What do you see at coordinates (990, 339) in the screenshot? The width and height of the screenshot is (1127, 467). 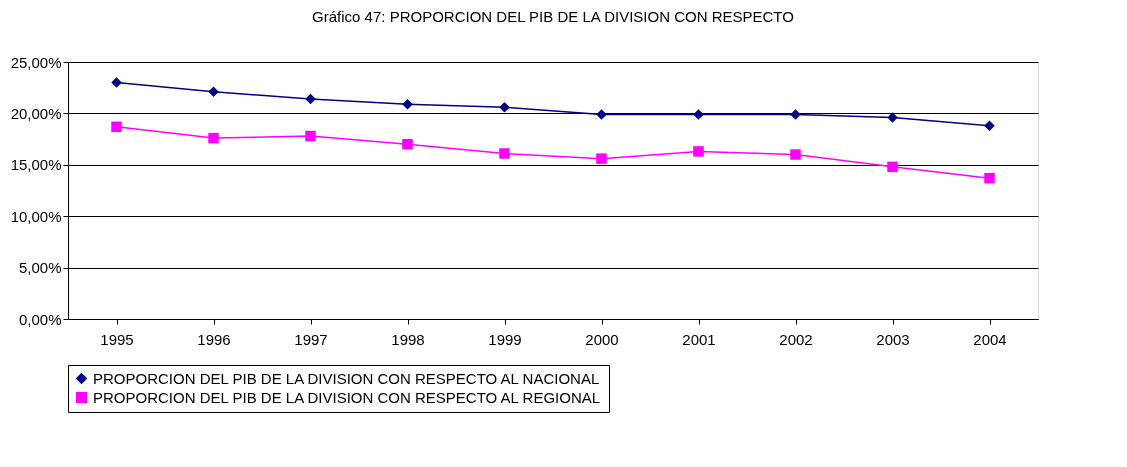 I see `x-tick-label: 2004` at bounding box center [990, 339].